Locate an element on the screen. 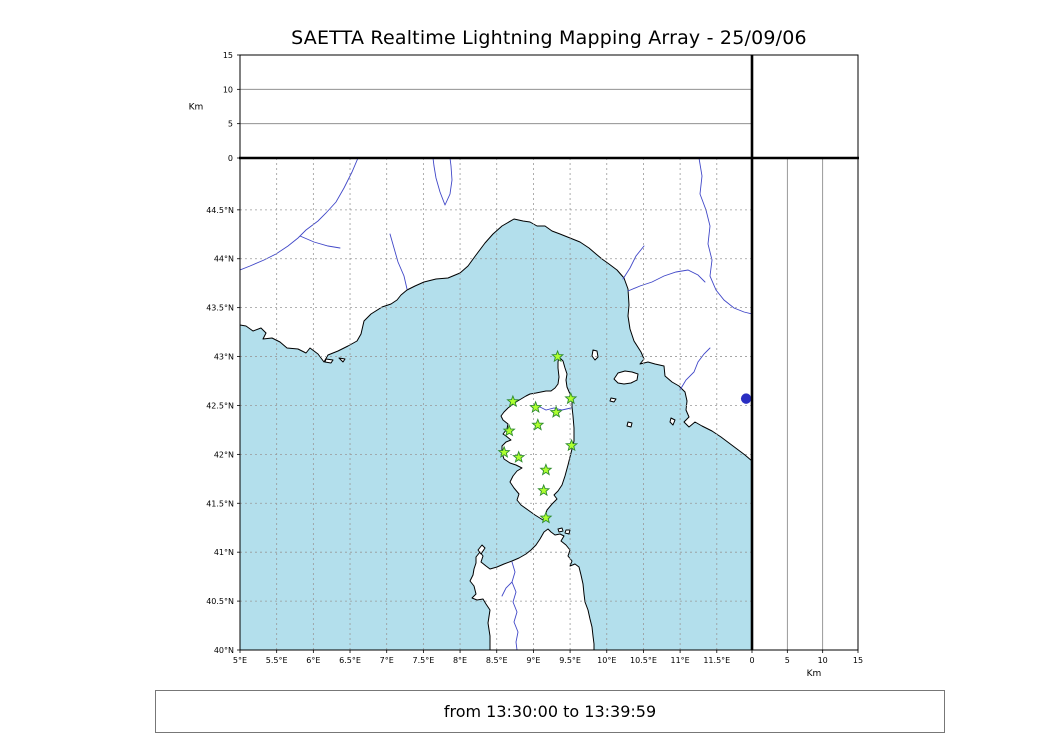 This screenshot has width=1050, height=750. lat-tick-label: 40°N is located at coordinates (224, 650).